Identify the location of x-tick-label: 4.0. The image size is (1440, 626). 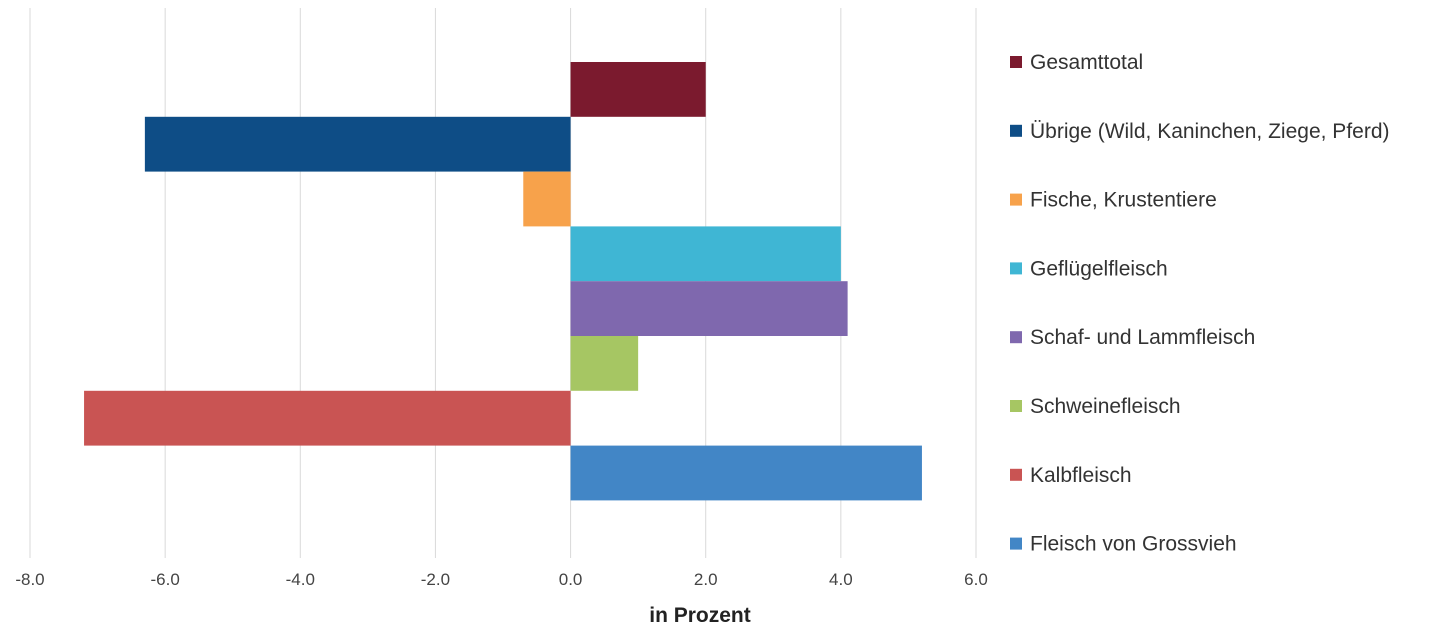
(841, 579).